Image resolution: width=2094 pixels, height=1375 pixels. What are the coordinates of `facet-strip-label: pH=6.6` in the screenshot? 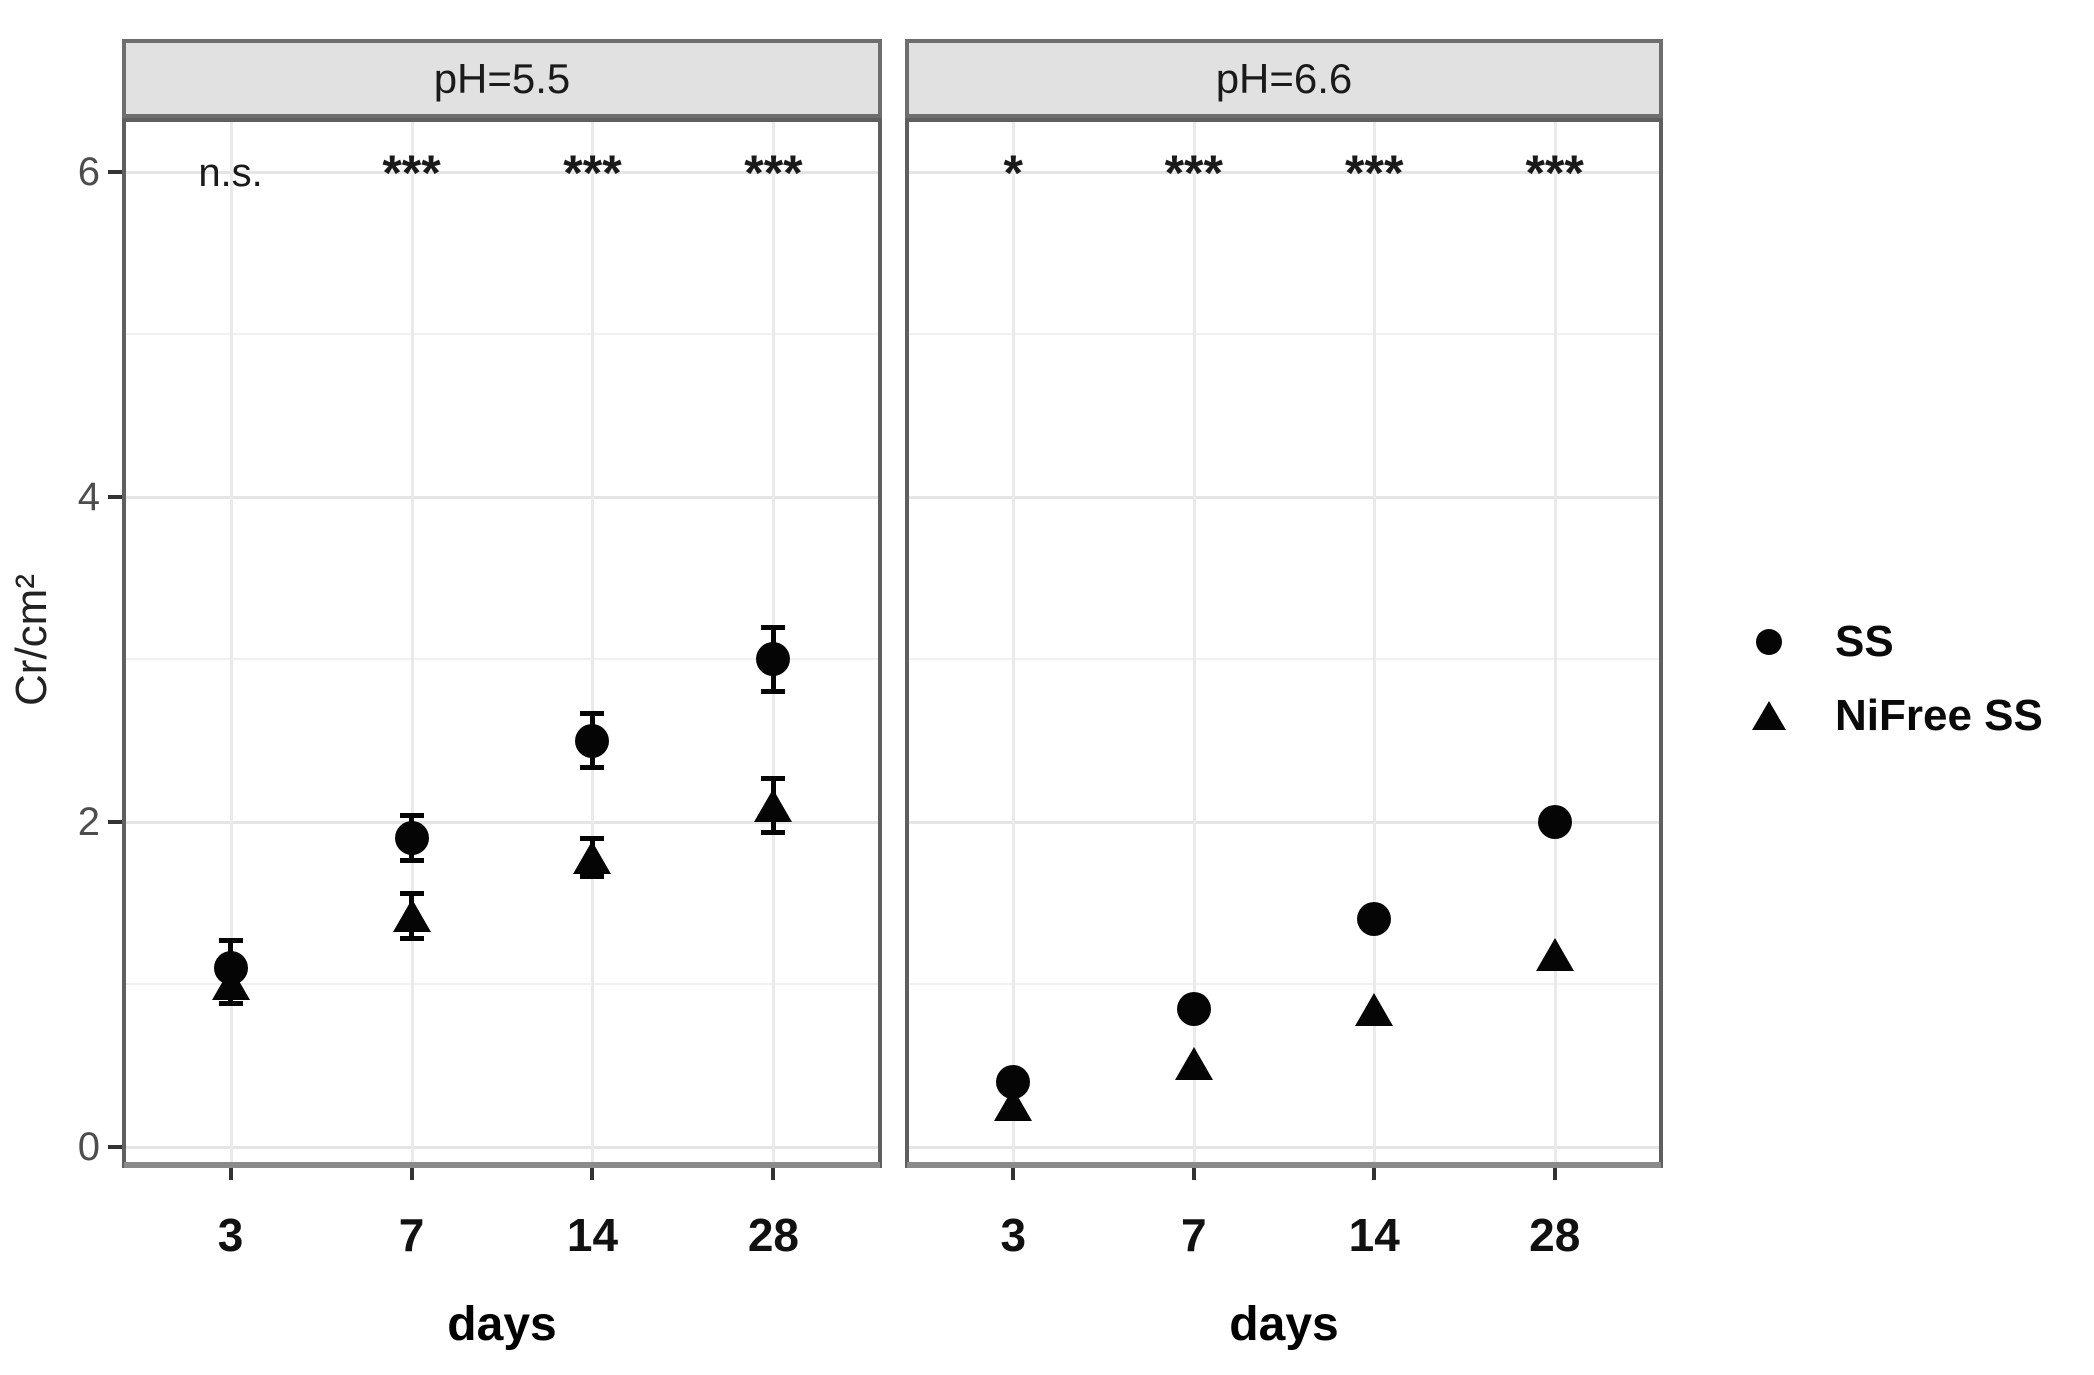 It's located at (1284, 78).